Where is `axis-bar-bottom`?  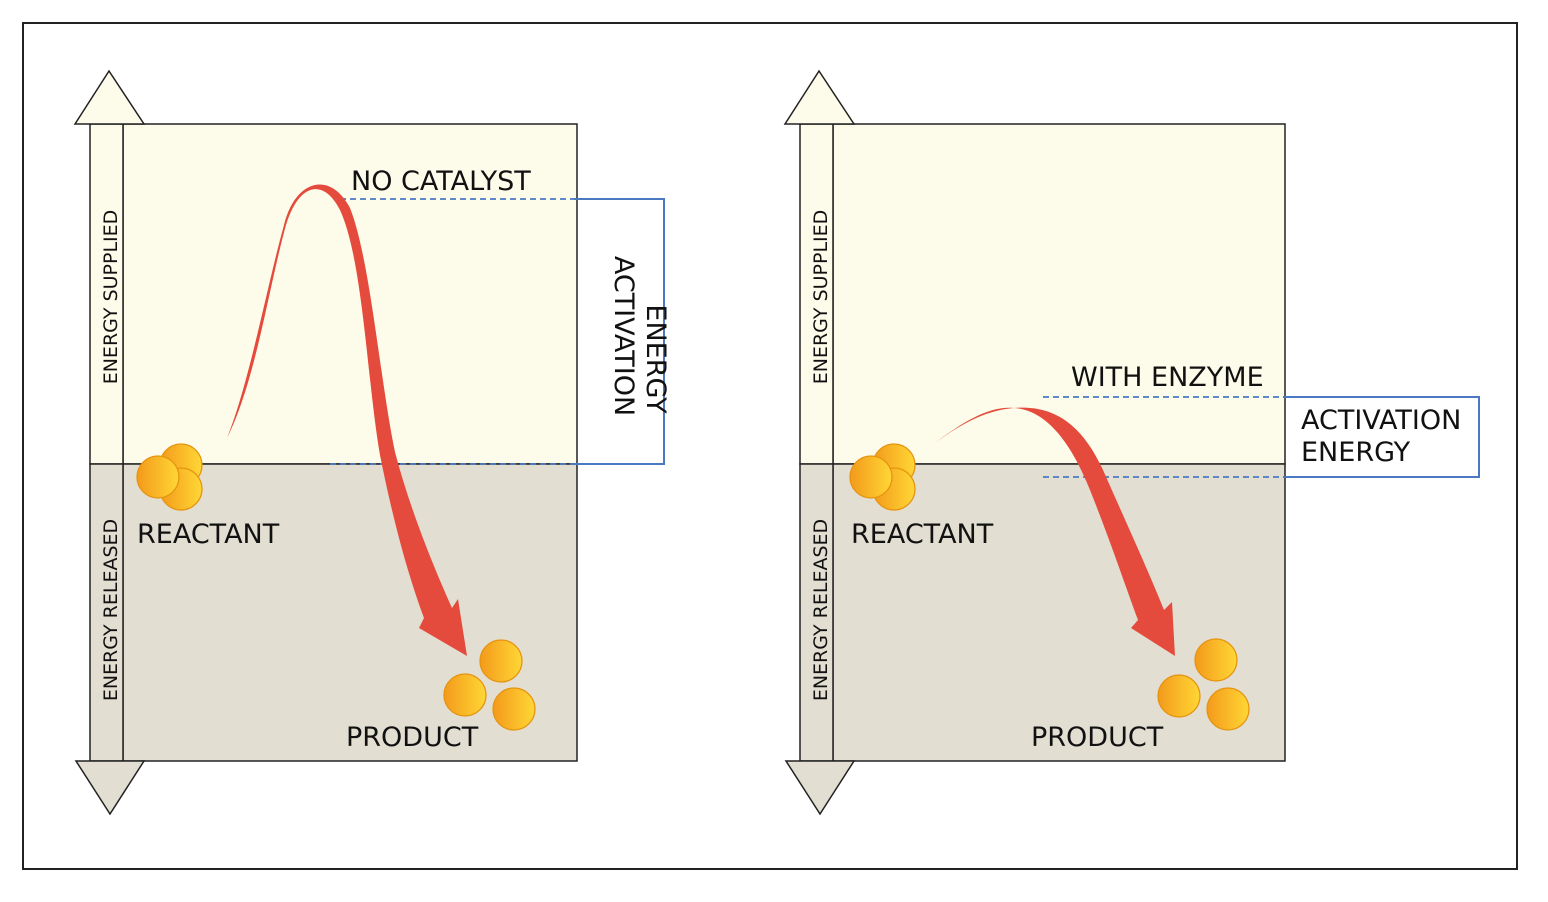 axis-bar-bottom is located at coordinates (816, 612).